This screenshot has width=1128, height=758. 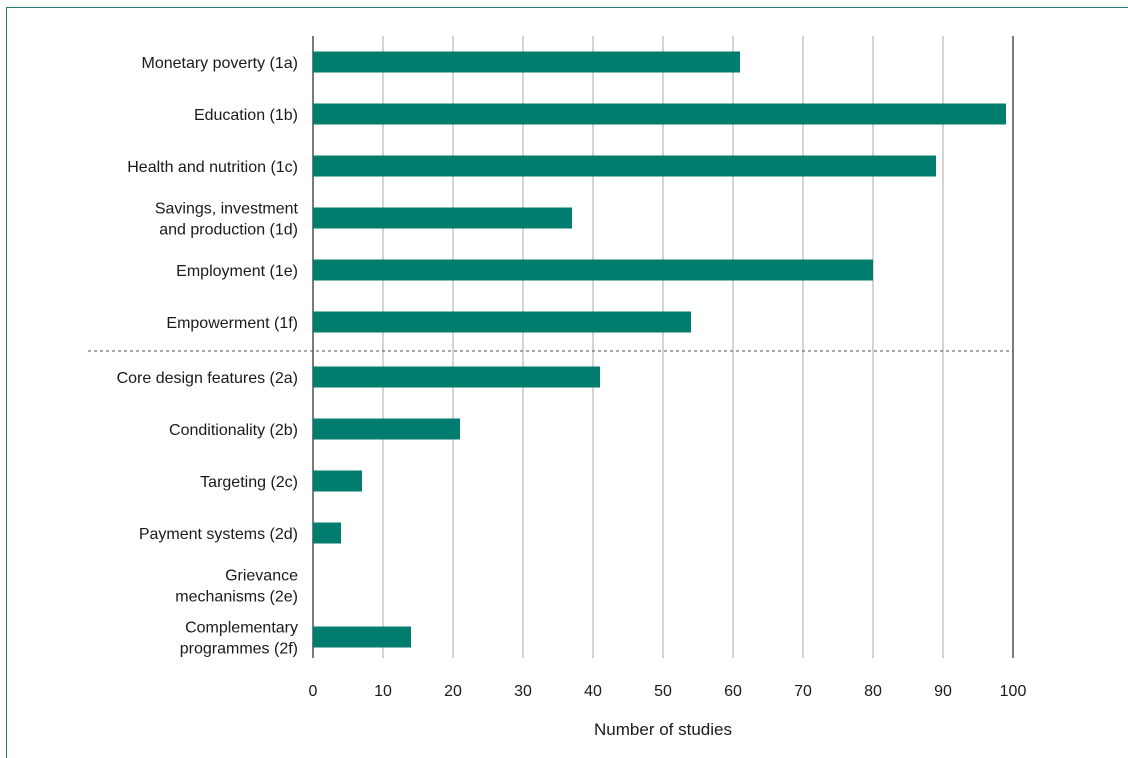 What do you see at coordinates (233, 430) in the screenshot?
I see `category-label: Conditionality (2b)` at bounding box center [233, 430].